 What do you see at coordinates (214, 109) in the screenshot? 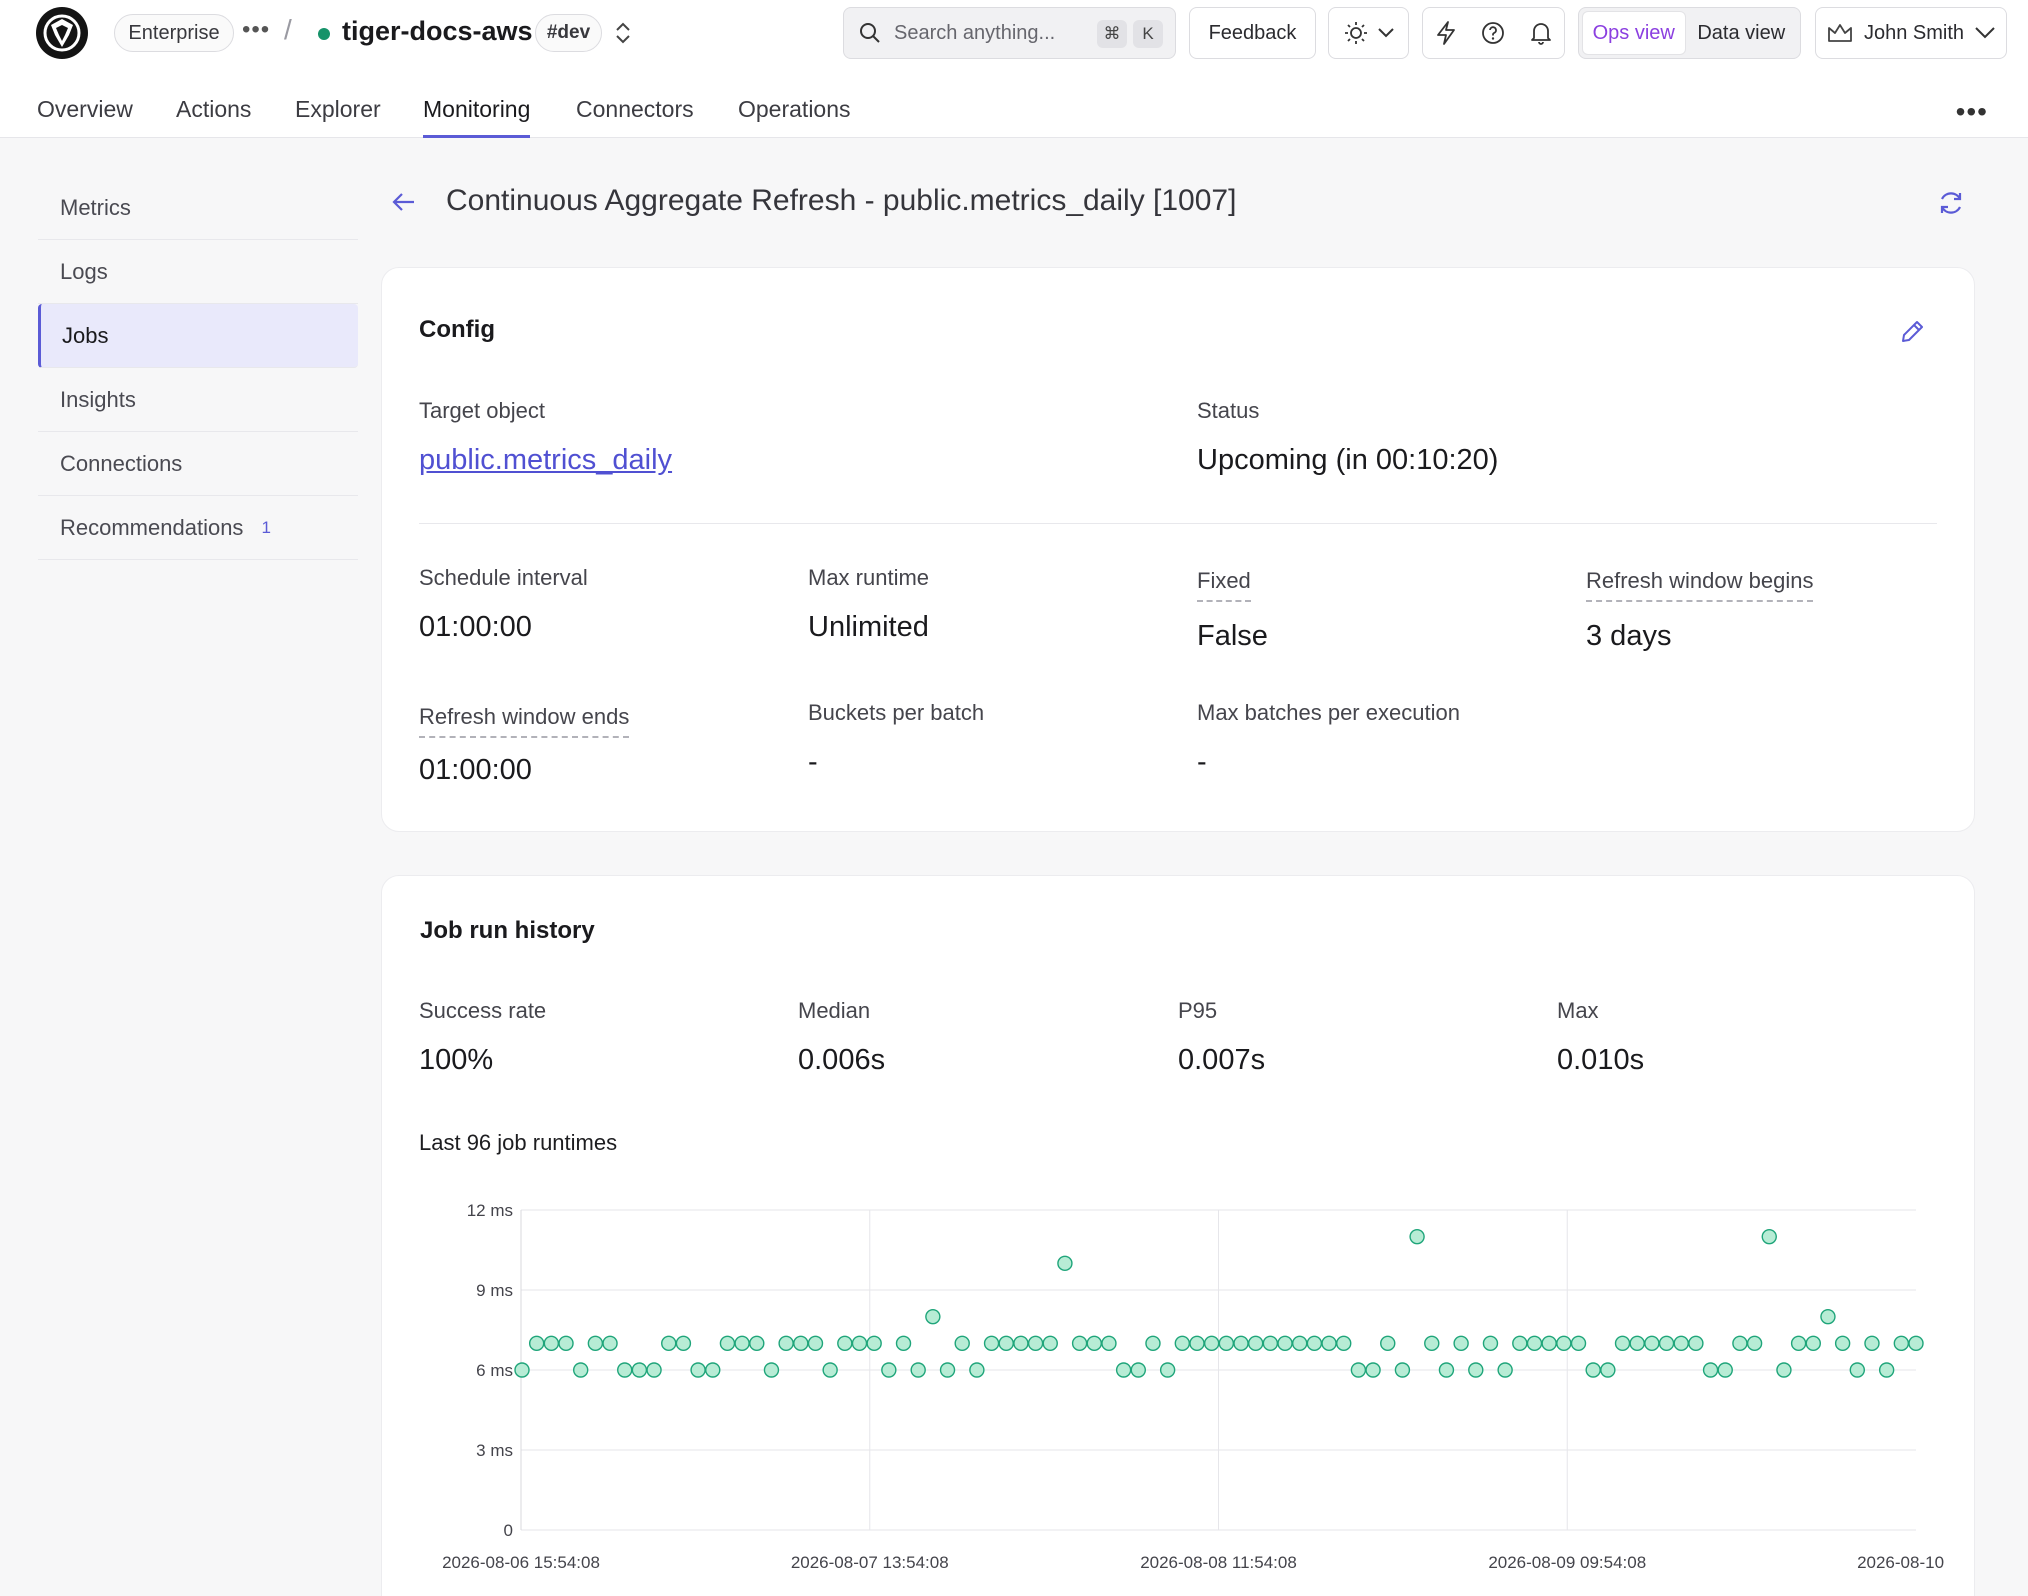
I see `tab-actions: Actions` at bounding box center [214, 109].